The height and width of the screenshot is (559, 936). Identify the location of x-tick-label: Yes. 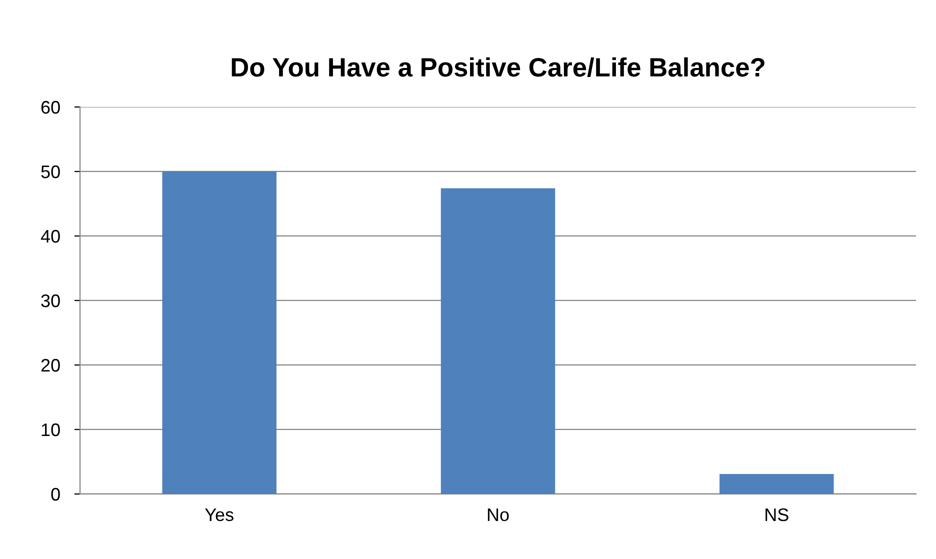
(219, 515).